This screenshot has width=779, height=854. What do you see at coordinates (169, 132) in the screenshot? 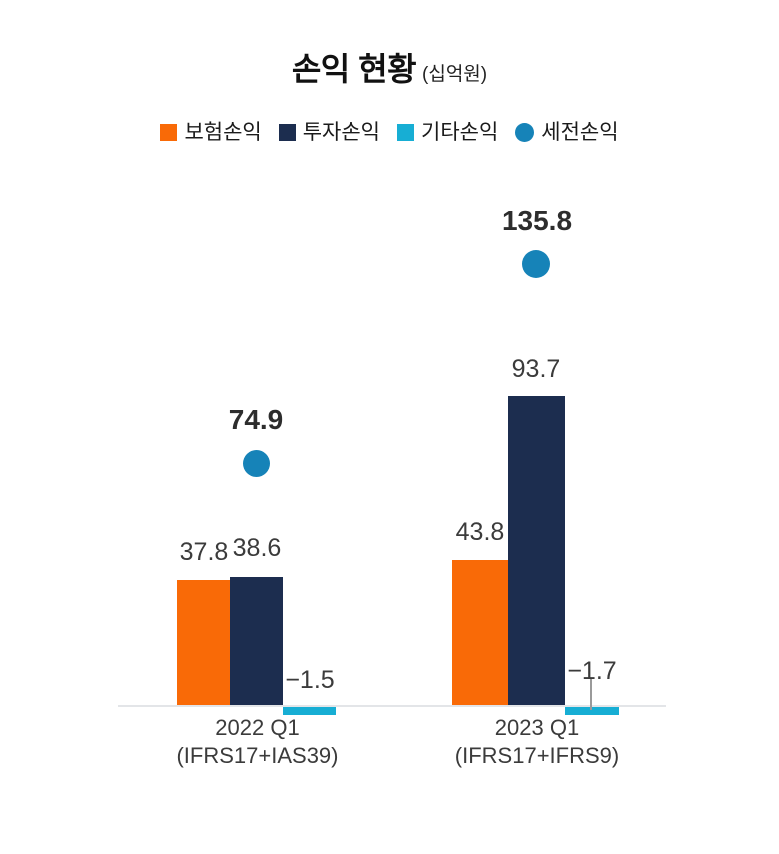
I see `legend-swatch-icon-insurance` at bounding box center [169, 132].